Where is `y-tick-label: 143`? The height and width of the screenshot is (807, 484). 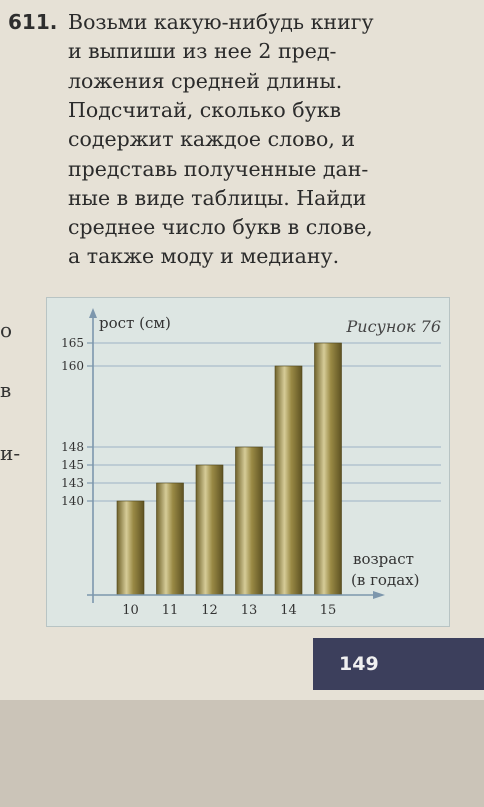 y-tick-label: 143 is located at coordinates (72, 483).